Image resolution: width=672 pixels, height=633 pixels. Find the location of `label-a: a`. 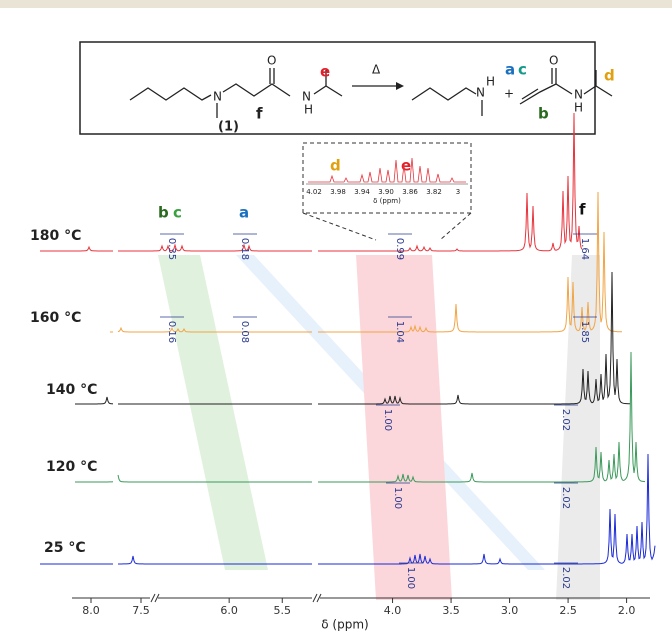

label-a: a is located at coordinates (510, 70).